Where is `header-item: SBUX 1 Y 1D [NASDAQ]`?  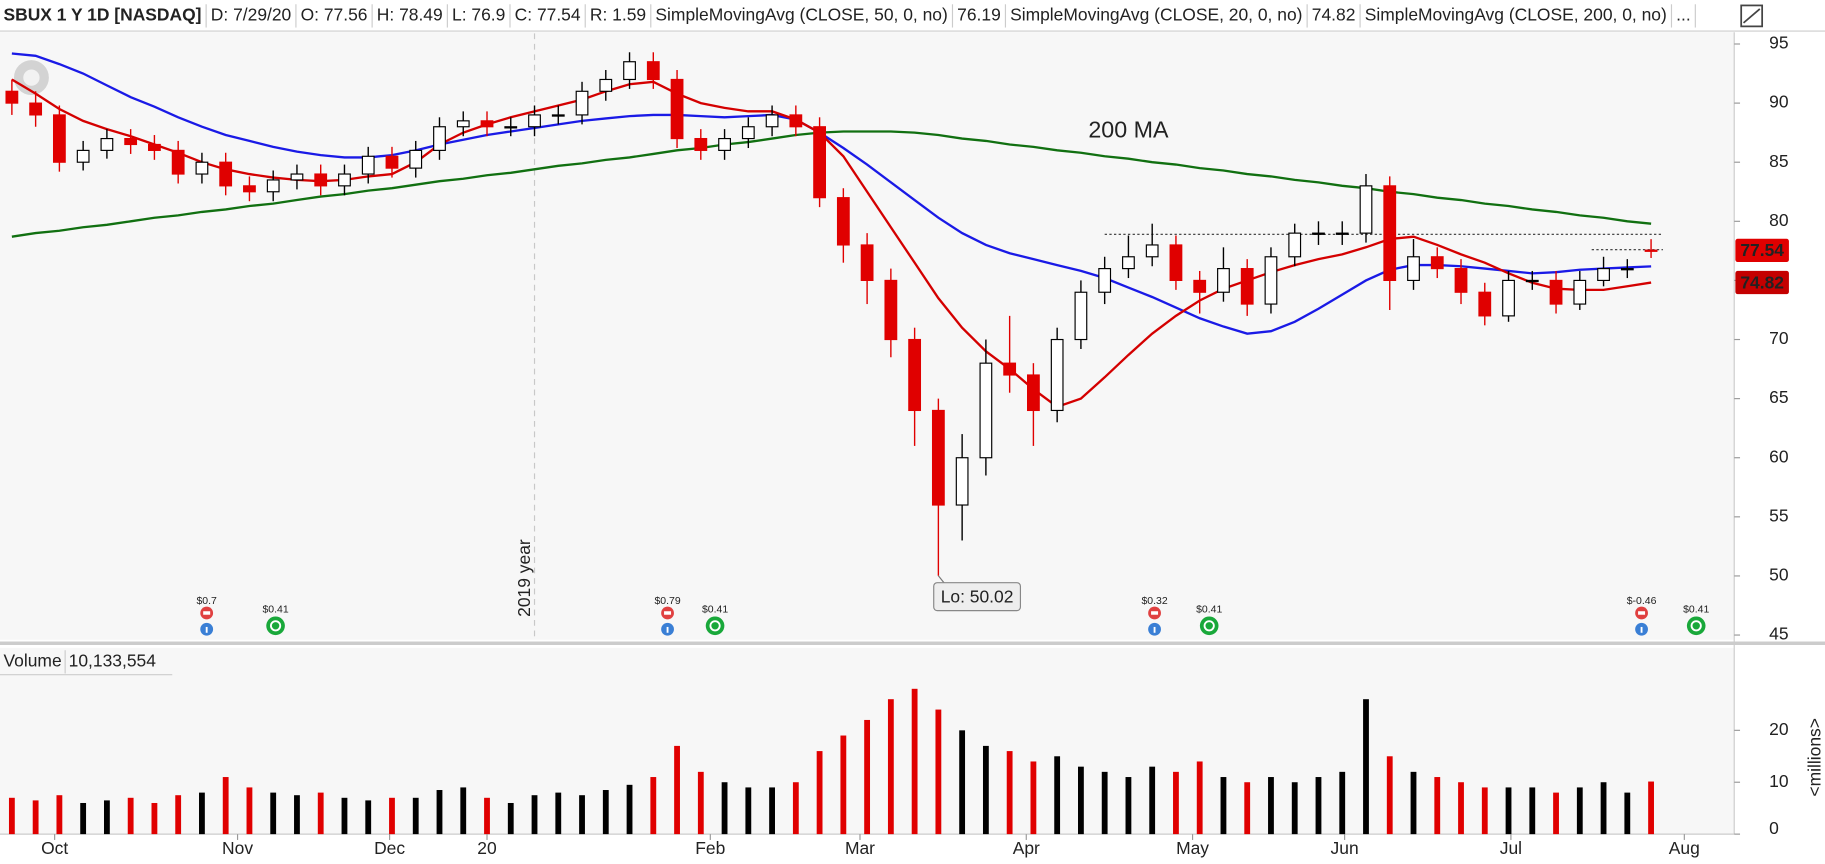 header-item: SBUX 1 Y 1D [NASDAQ] is located at coordinates (102, 15).